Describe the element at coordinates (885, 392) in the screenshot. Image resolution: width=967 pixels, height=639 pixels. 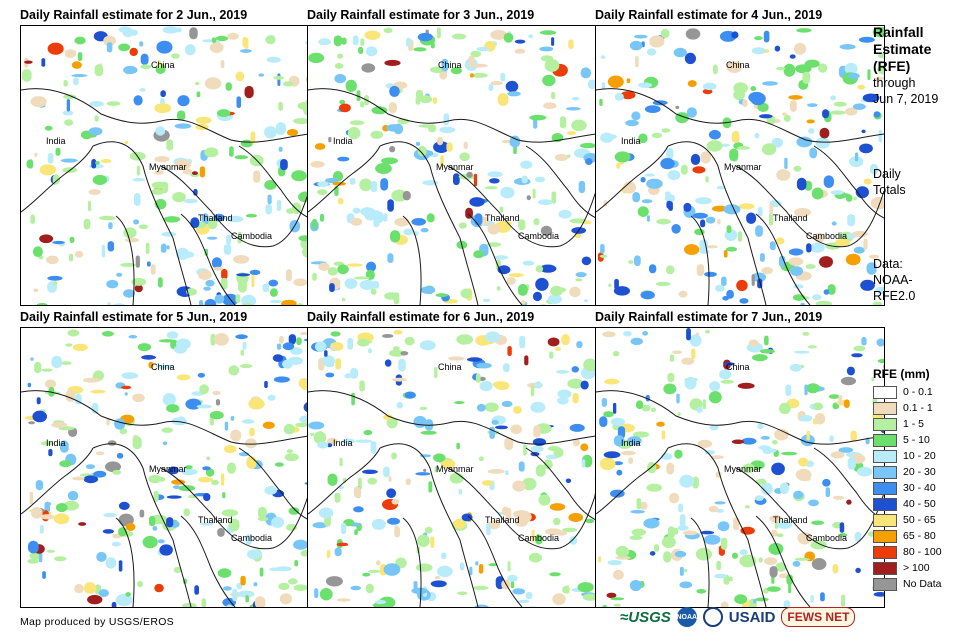
I see `legend-swatch` at that location.